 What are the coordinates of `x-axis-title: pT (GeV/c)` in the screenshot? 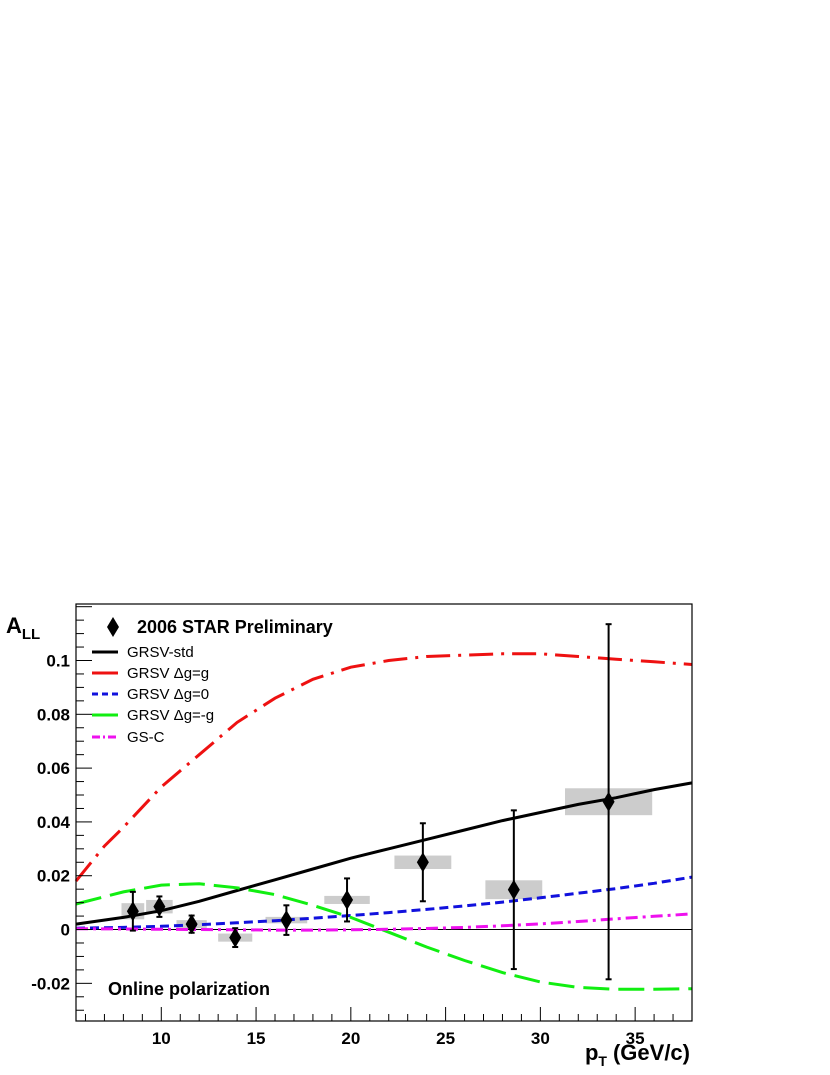 It's located at (637, 1054).